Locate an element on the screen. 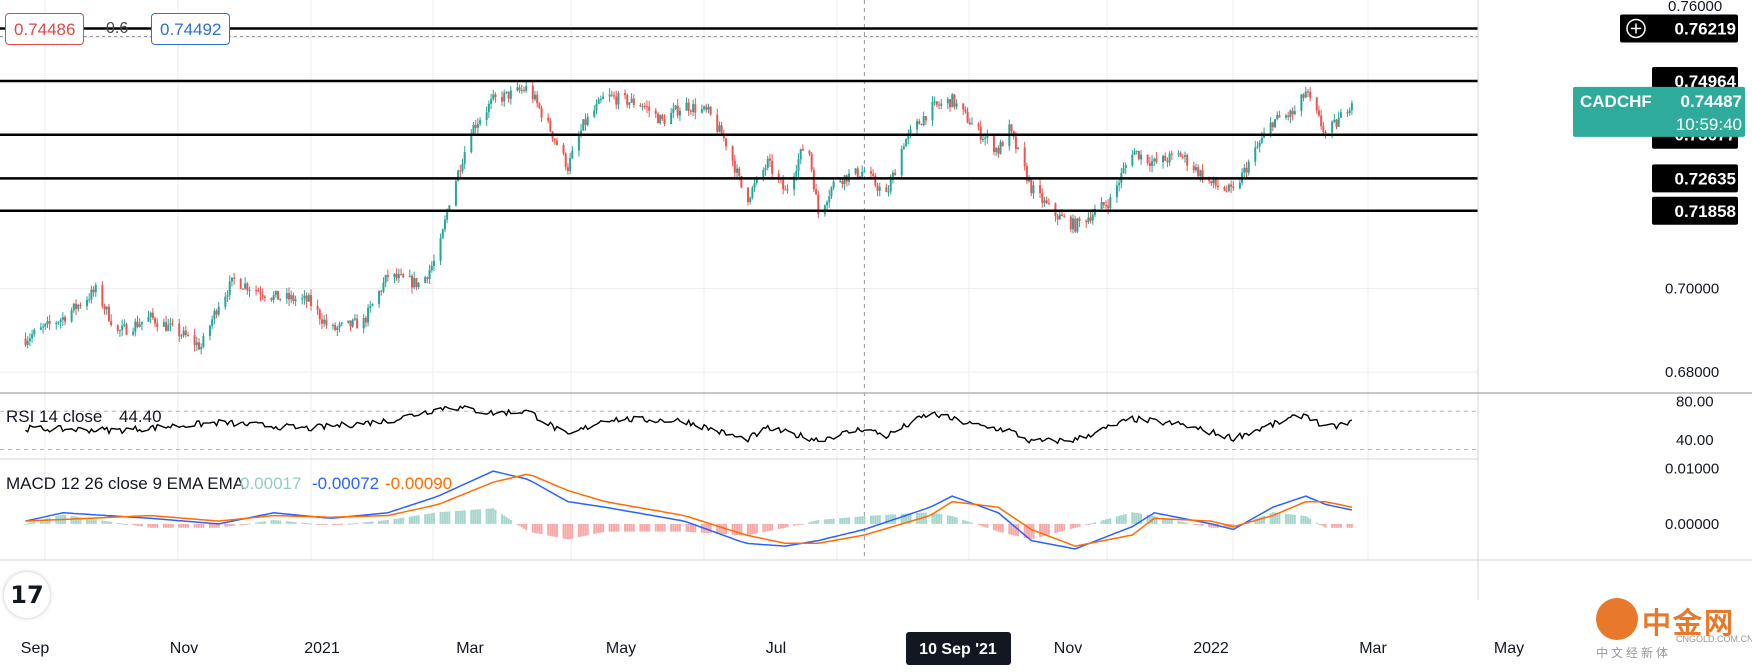 The width and height of the screenshot is (1752, 672). hline-label-4: 0.71858 is located at coordinates (1705, 211).